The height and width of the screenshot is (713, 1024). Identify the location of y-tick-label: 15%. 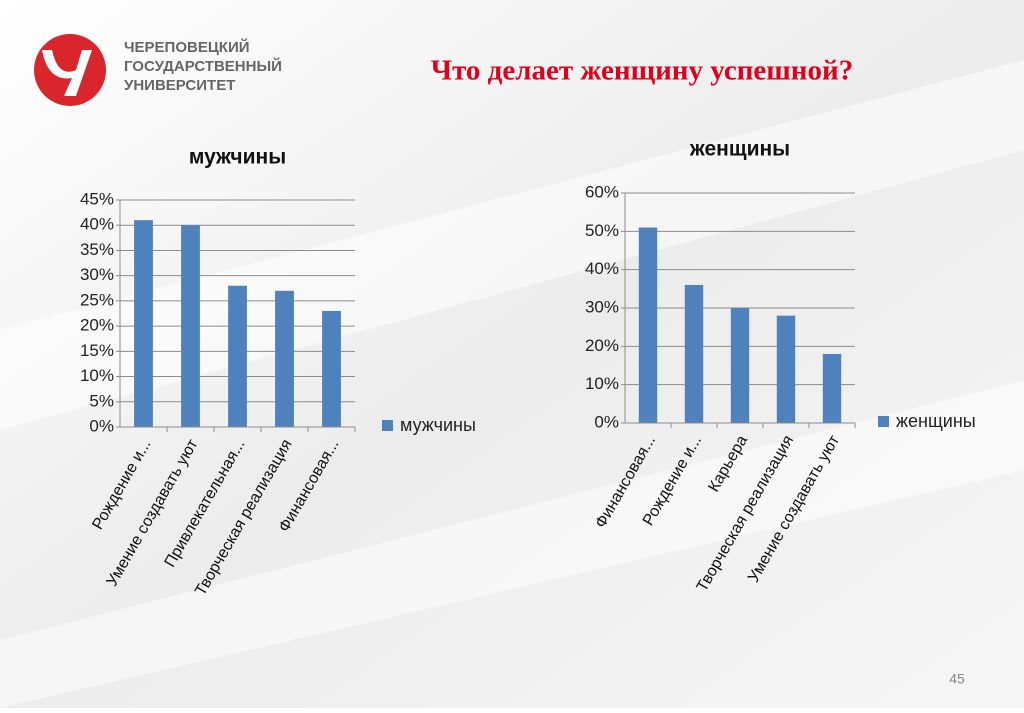
(97, 350).